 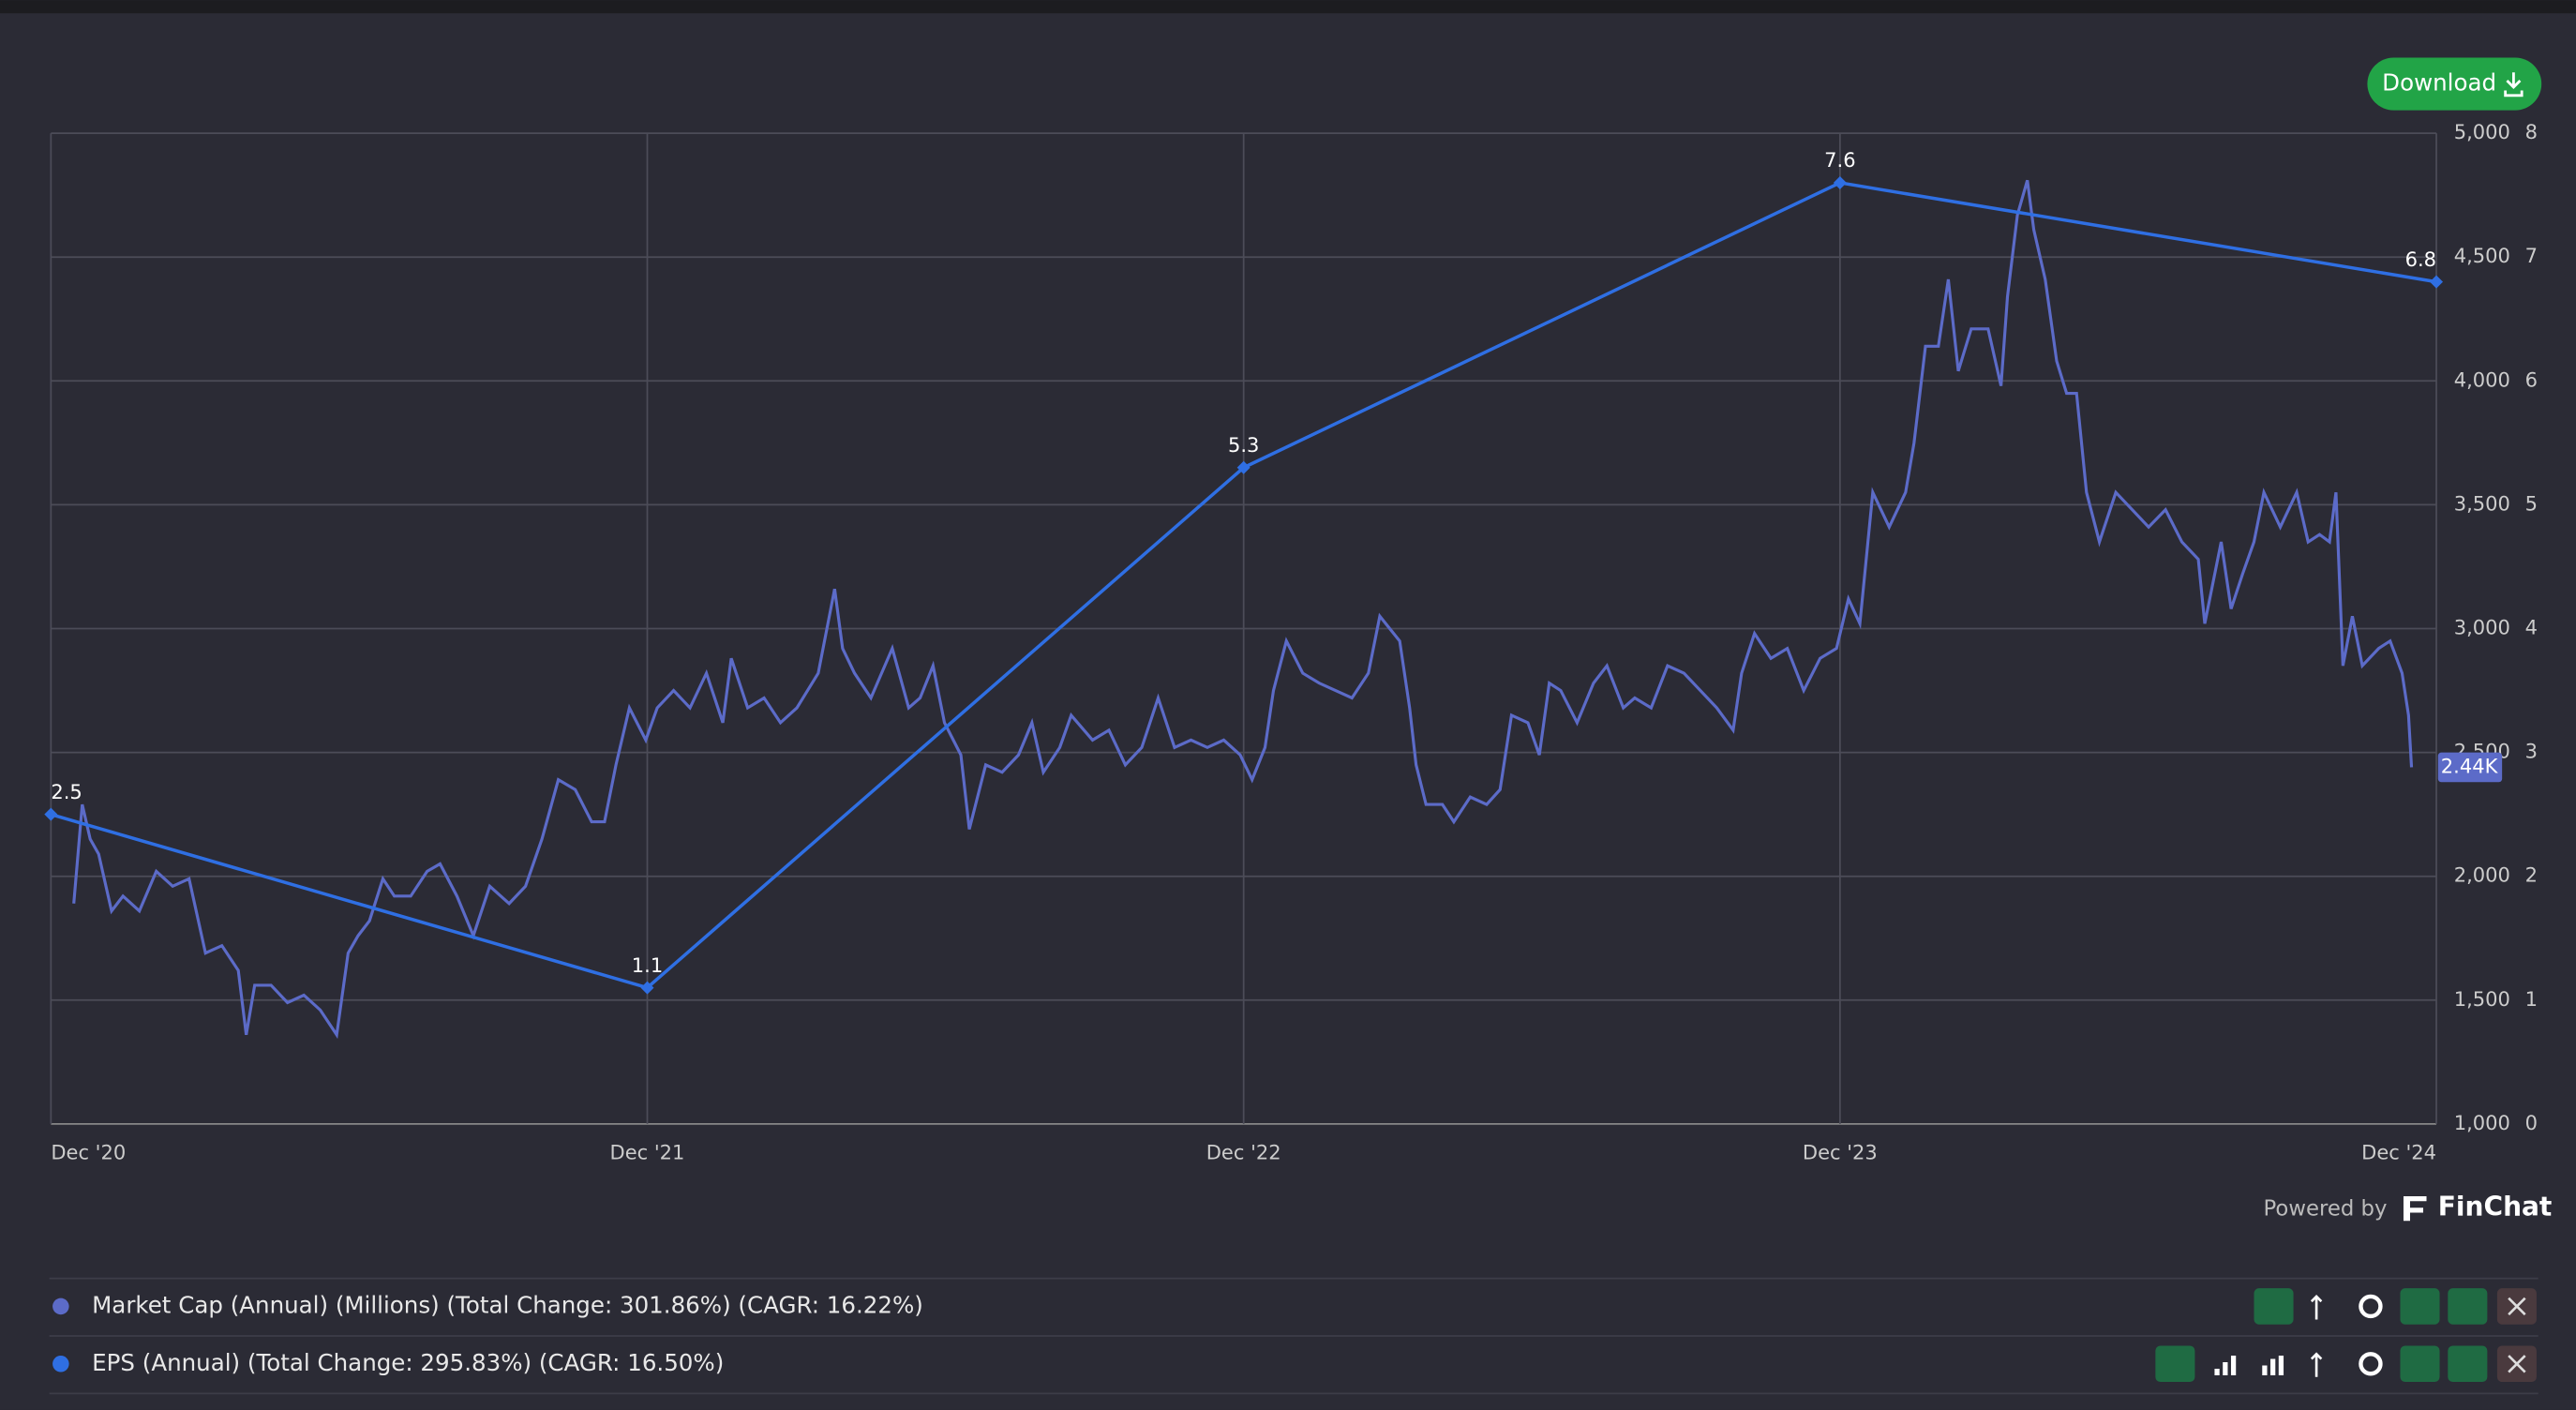 What do you see at coordinates (2420, 259) in the screenshot?
I see `data-label: 6.8` at bounding box center [2420, 259].